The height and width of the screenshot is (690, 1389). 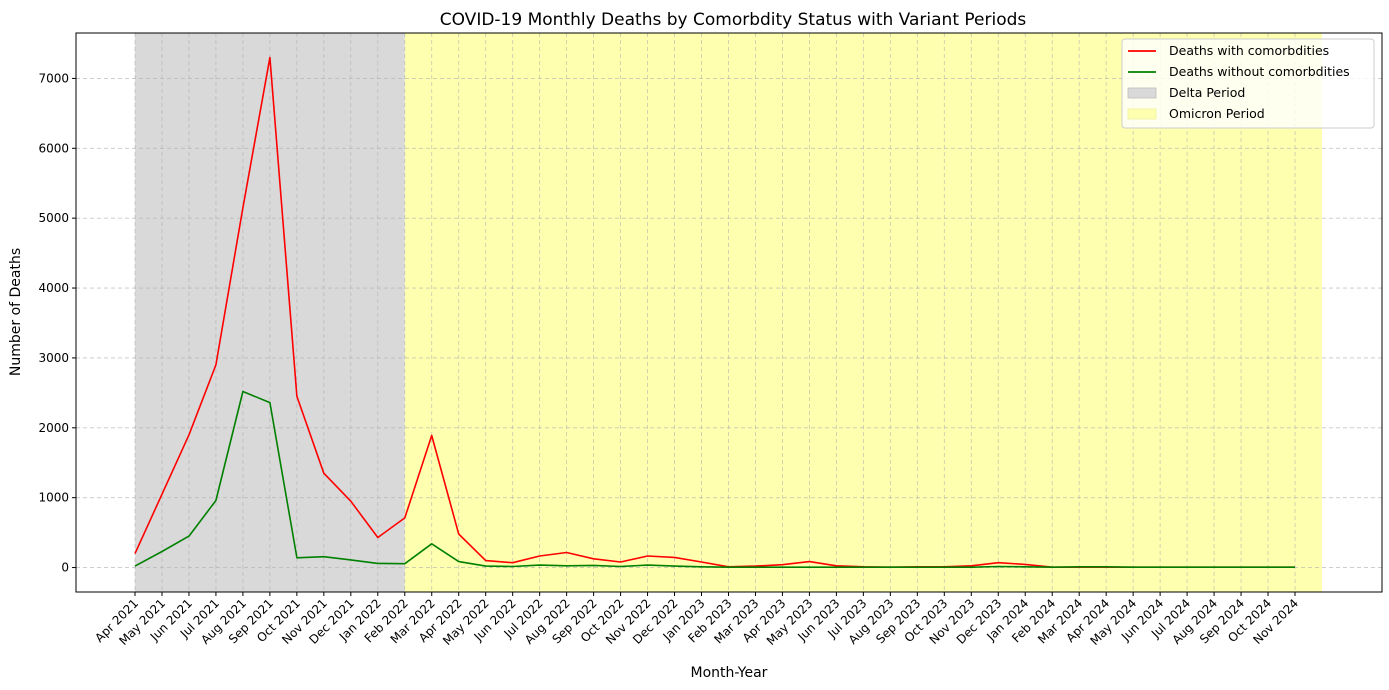 What do you see at coordinates (53, 218) in the screenshot?
I see `y-tick-label: 5000` at bounding box center [53, 218].